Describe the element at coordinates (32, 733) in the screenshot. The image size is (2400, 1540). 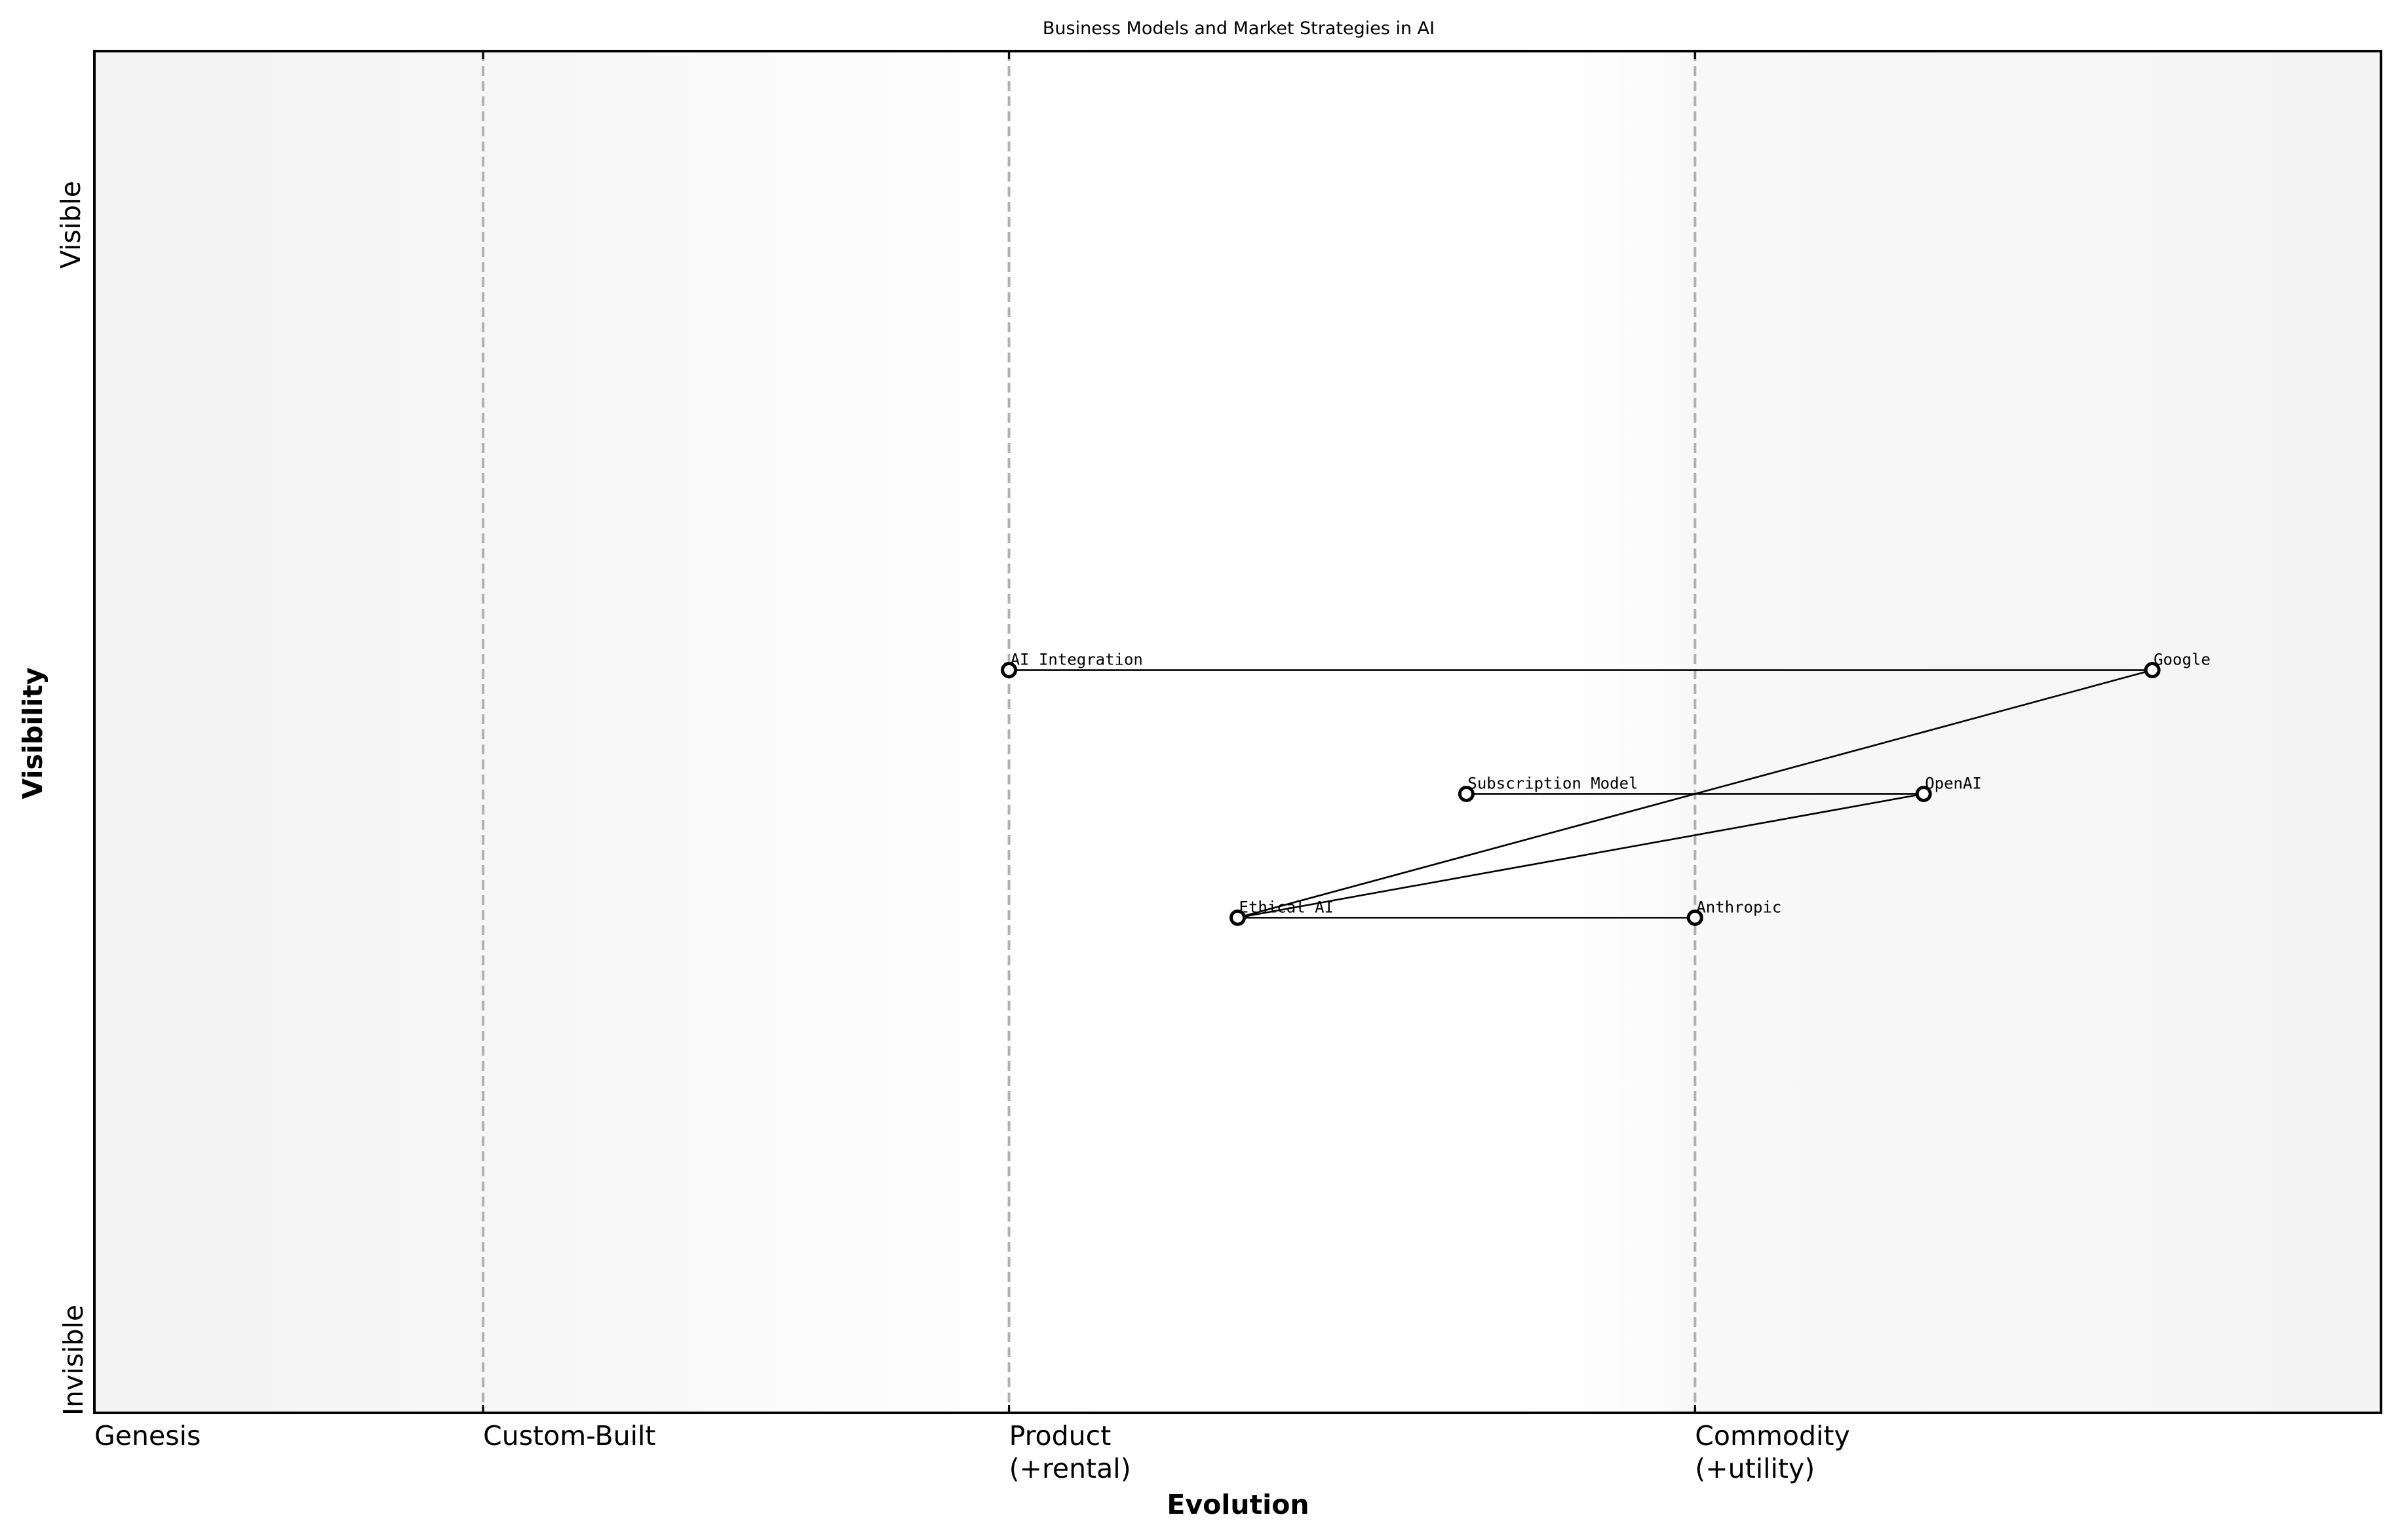
I see `y-axis-label: Visibility` at that location.